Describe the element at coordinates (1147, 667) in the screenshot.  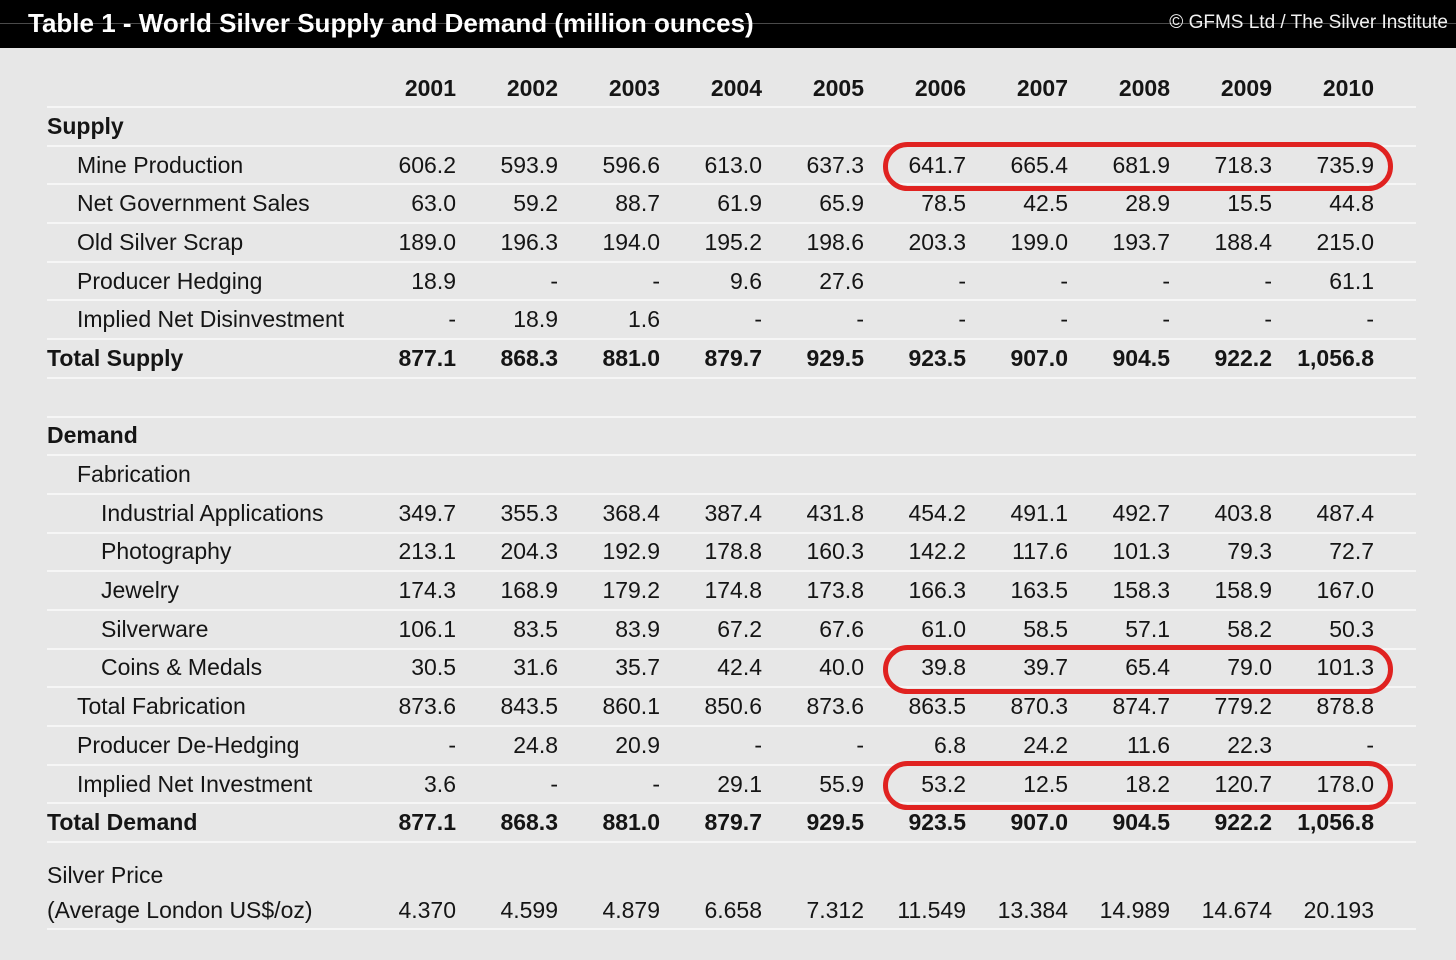
I see `value-cell: 65.4` at that location.